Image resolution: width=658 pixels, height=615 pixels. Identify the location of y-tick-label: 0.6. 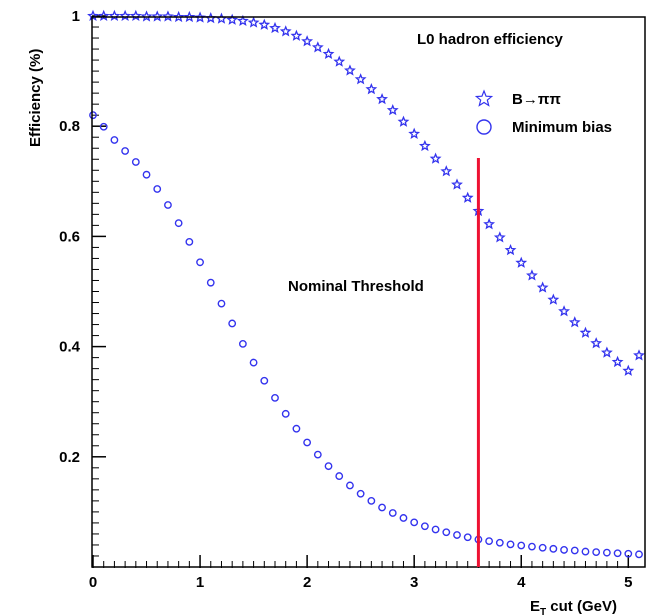
(69, 236).